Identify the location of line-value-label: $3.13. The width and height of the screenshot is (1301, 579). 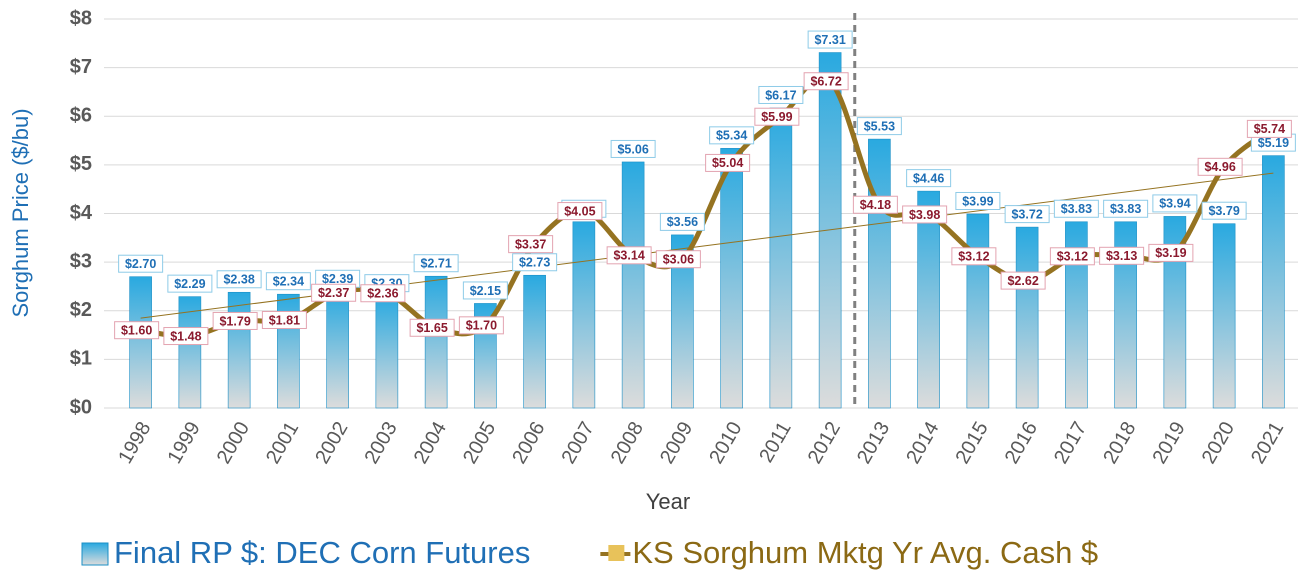
(1122, 255).